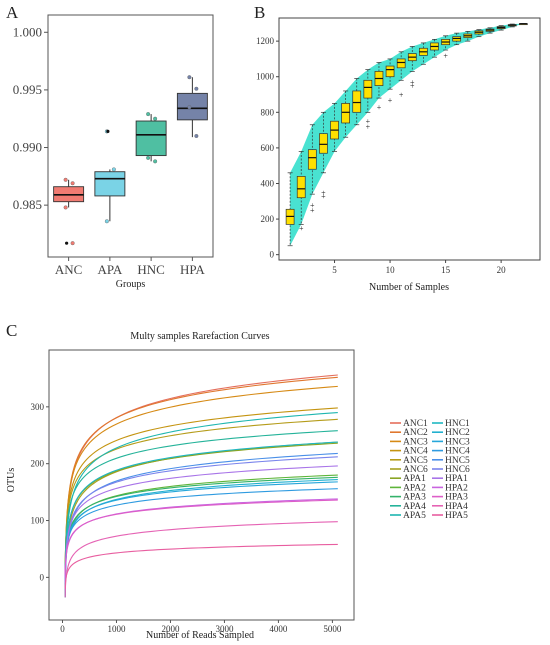 The height and width of the screenshot is (645, 550). Describe the element at coordinates (457, 470) in the screenshot. I see `legend-label: HNC6` at that location.